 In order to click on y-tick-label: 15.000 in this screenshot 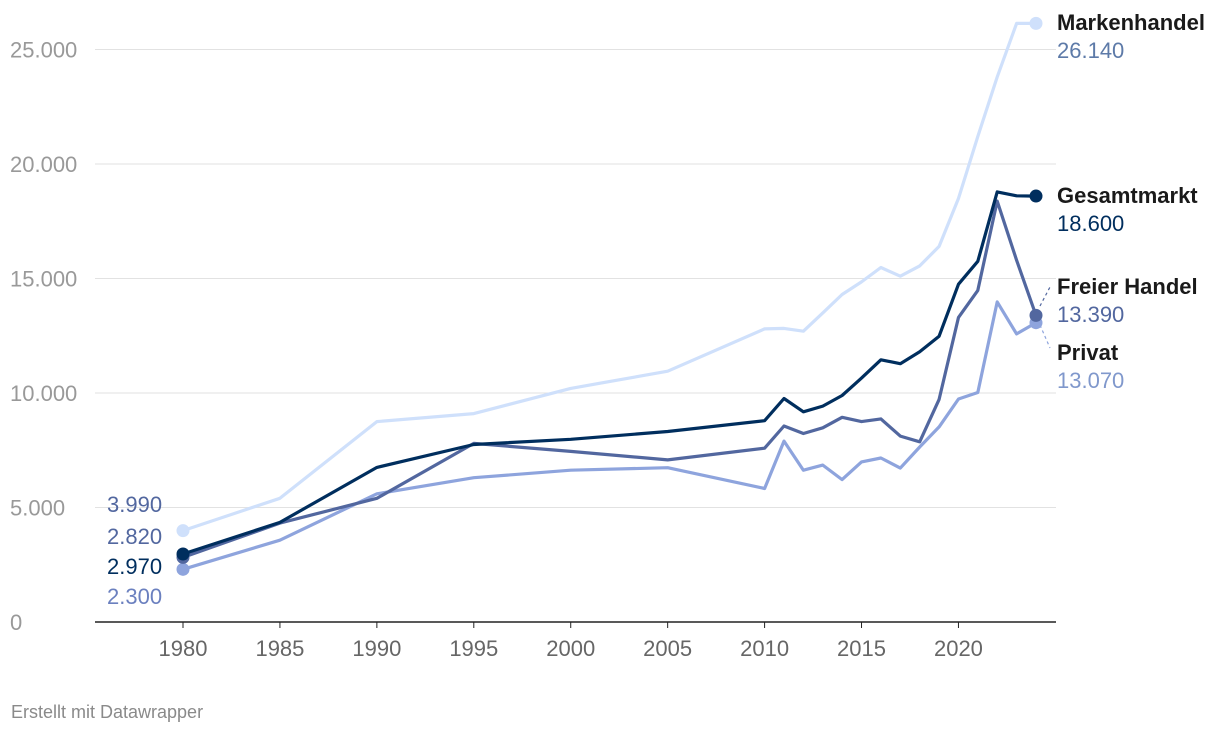, I will do `click(43, 279)`.